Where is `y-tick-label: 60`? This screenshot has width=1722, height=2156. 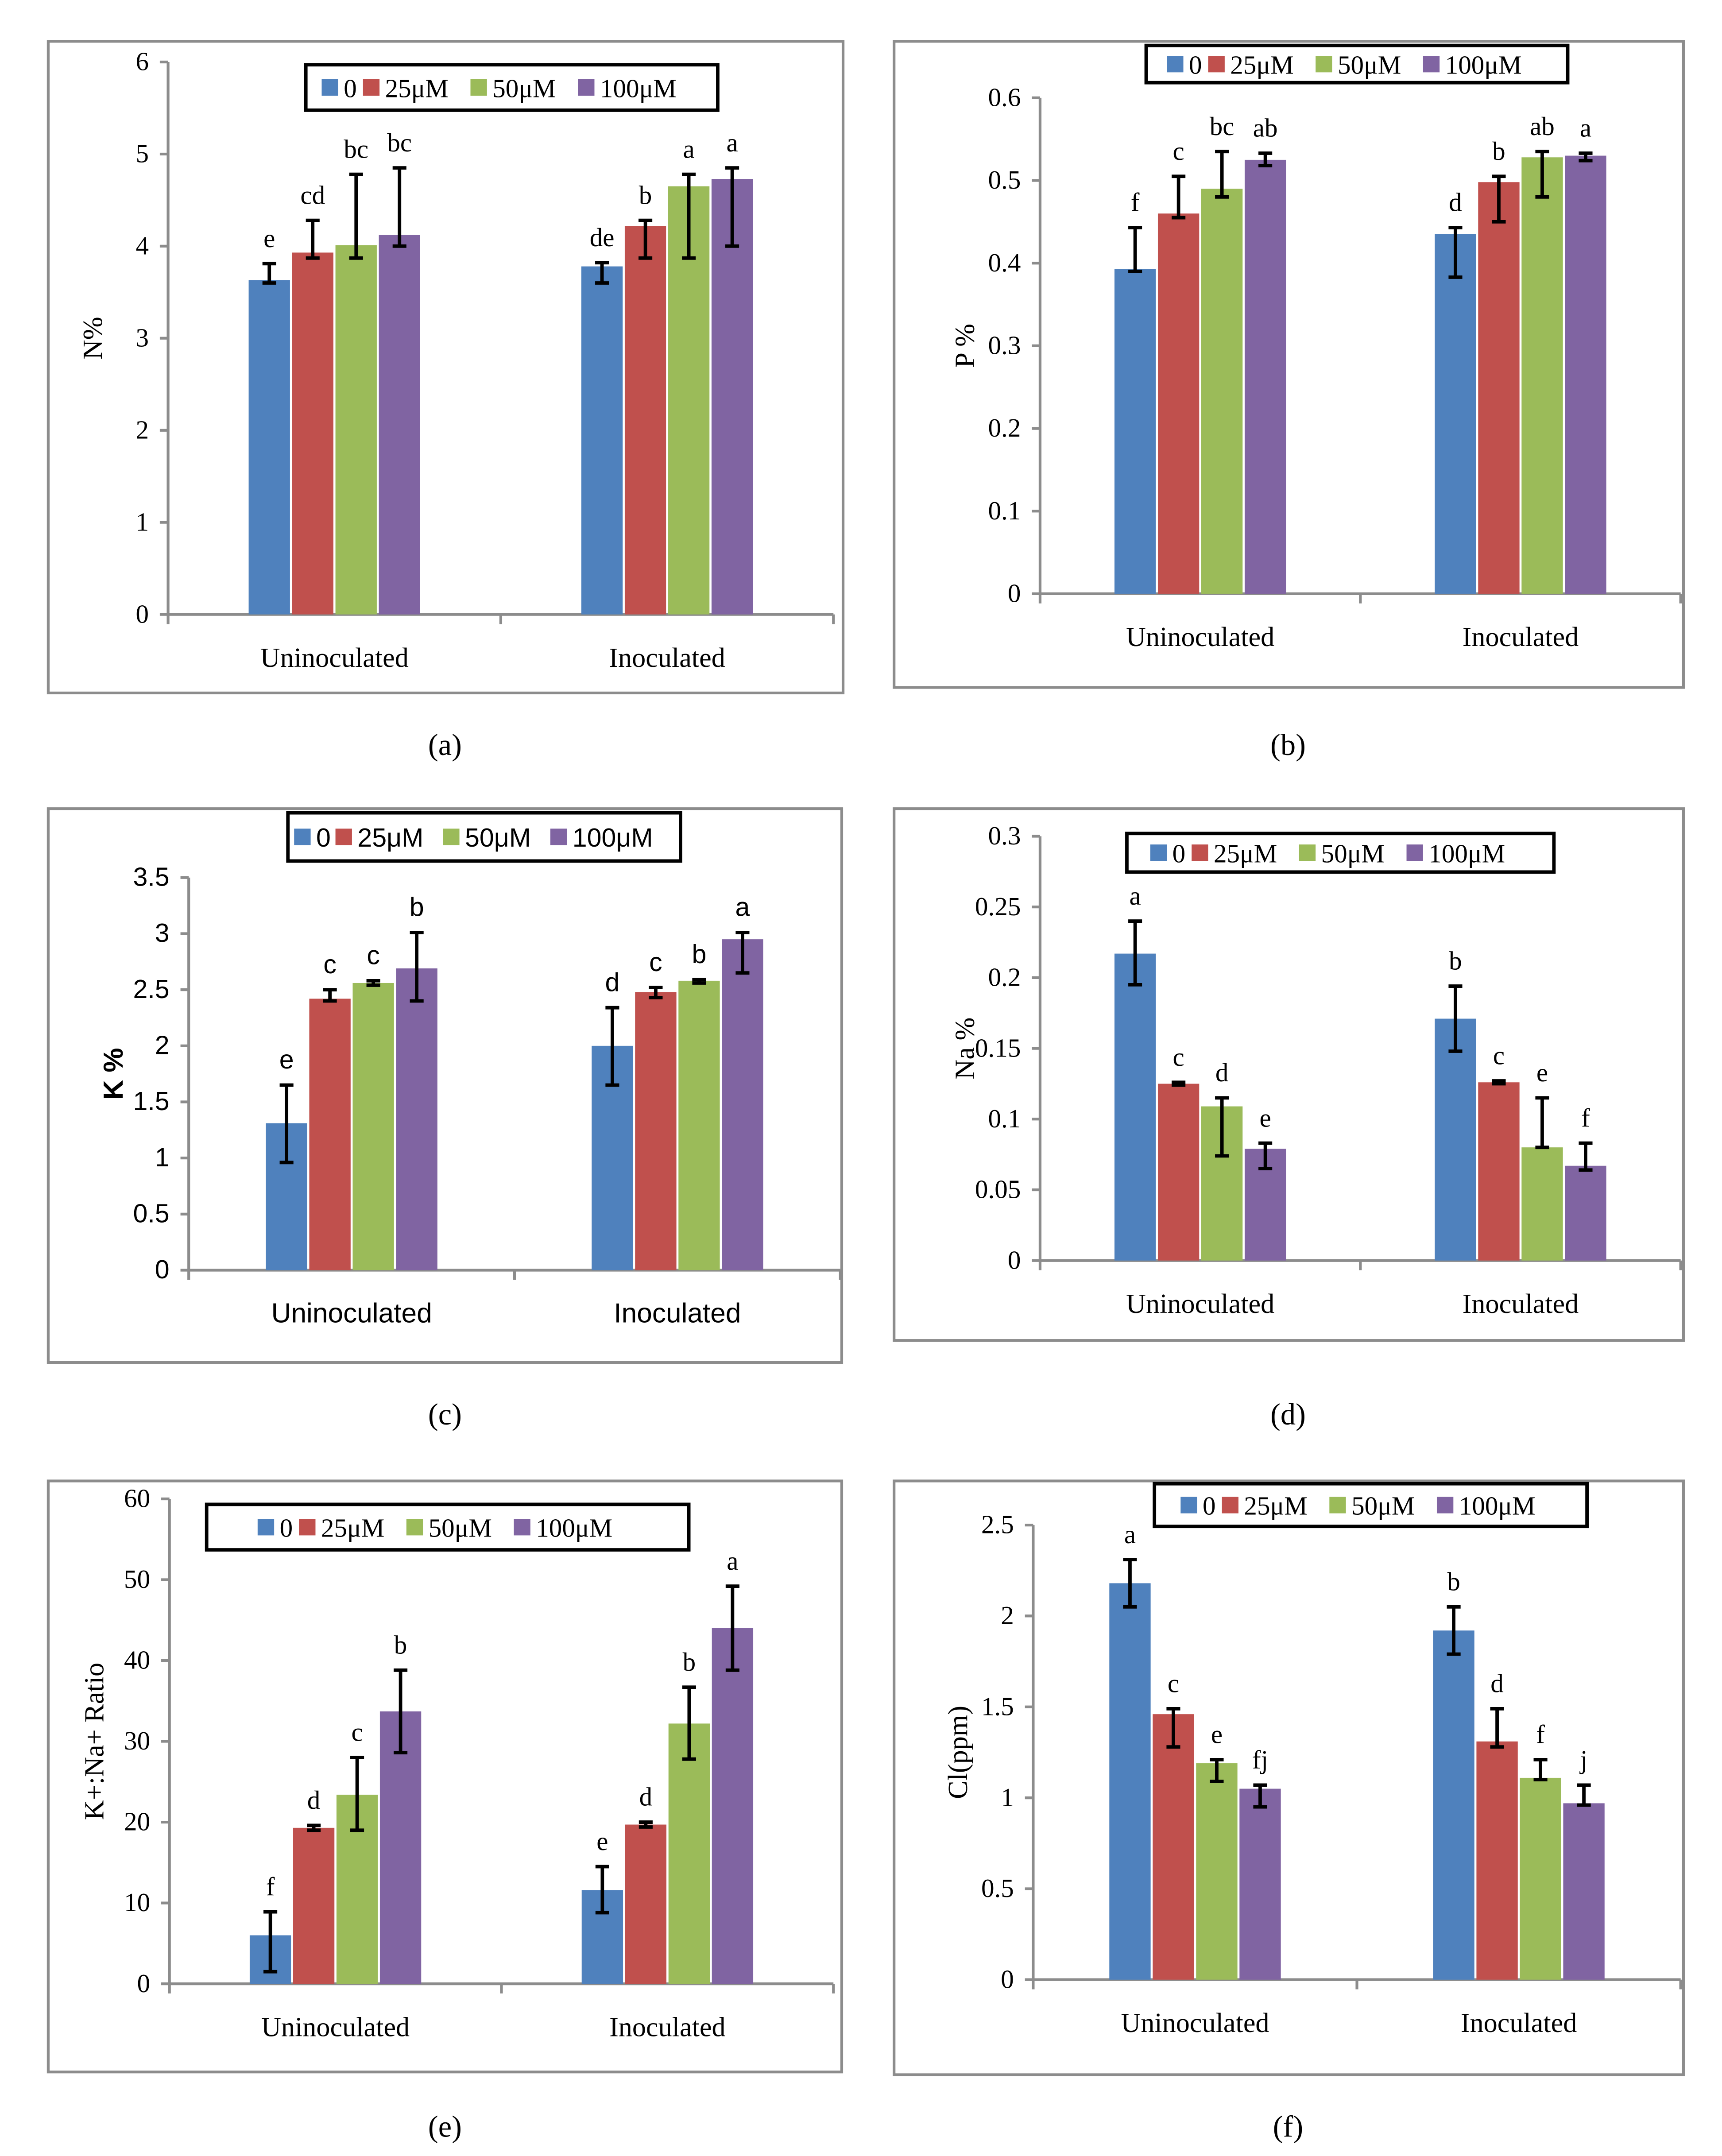 y-tick-label: 60 is located at coordinates (137, 1498).